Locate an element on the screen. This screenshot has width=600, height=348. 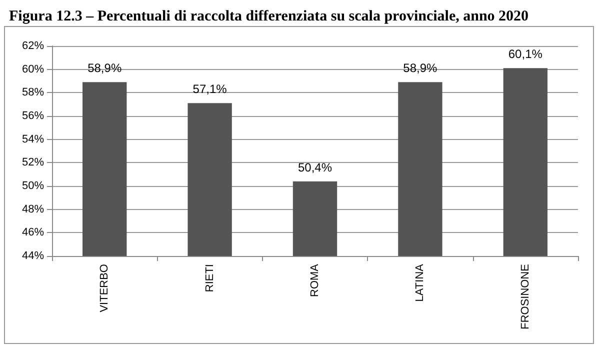
y-tick-label: 48% is located at coordinates (33, 209).